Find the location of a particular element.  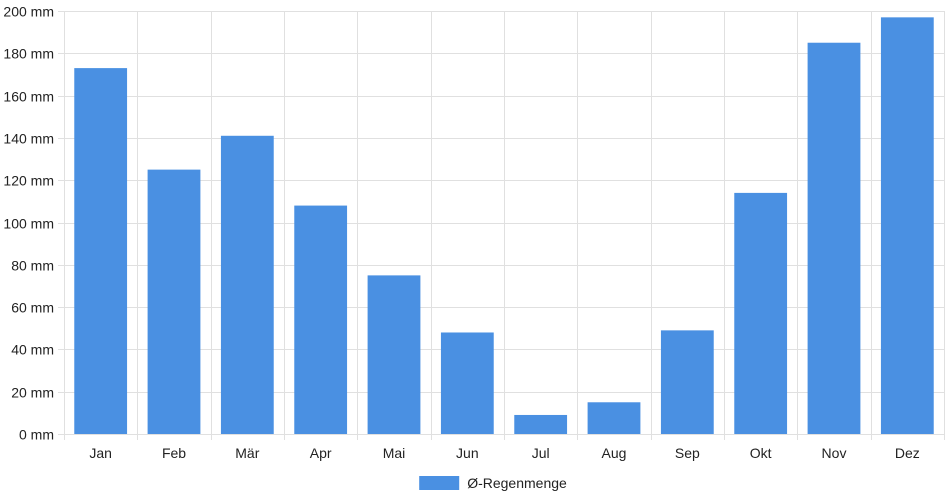

bar-jun is located at coordinates (467, 383).